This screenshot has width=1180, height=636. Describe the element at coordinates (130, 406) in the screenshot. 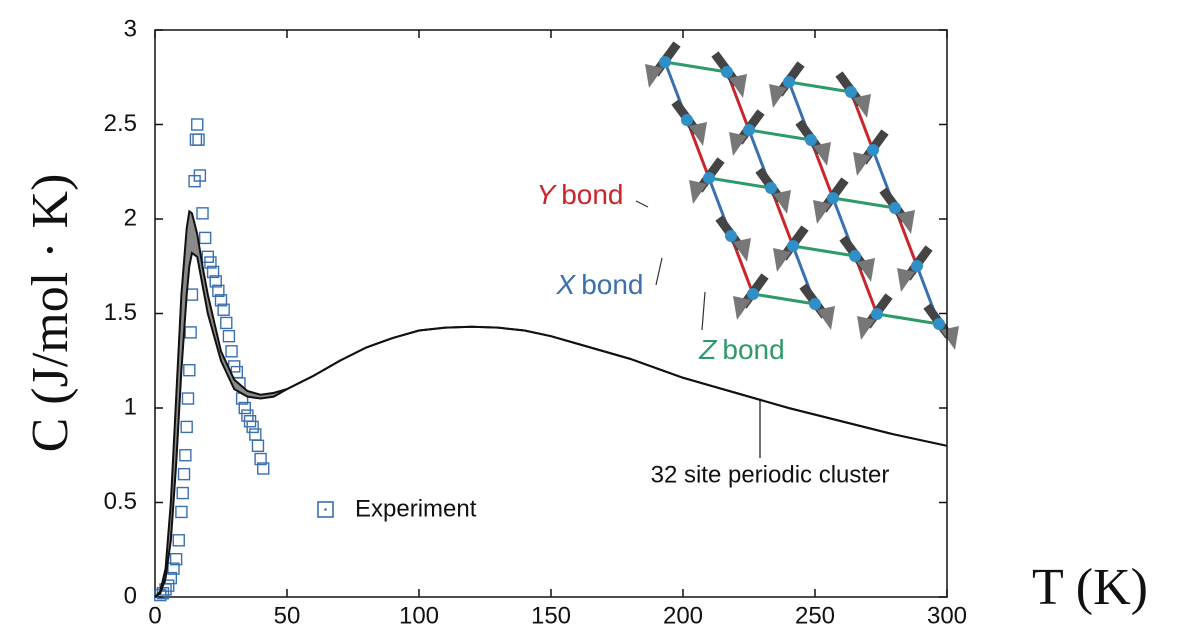

I see `y-tick-label: 1` at that location.